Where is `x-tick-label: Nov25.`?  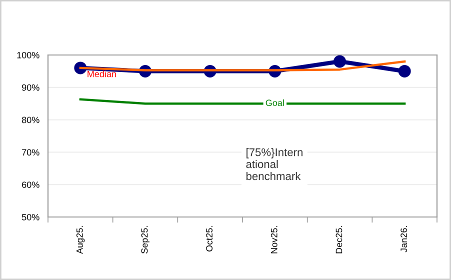 x-tick-label: Nov25. is located at coordinates (274, 240).